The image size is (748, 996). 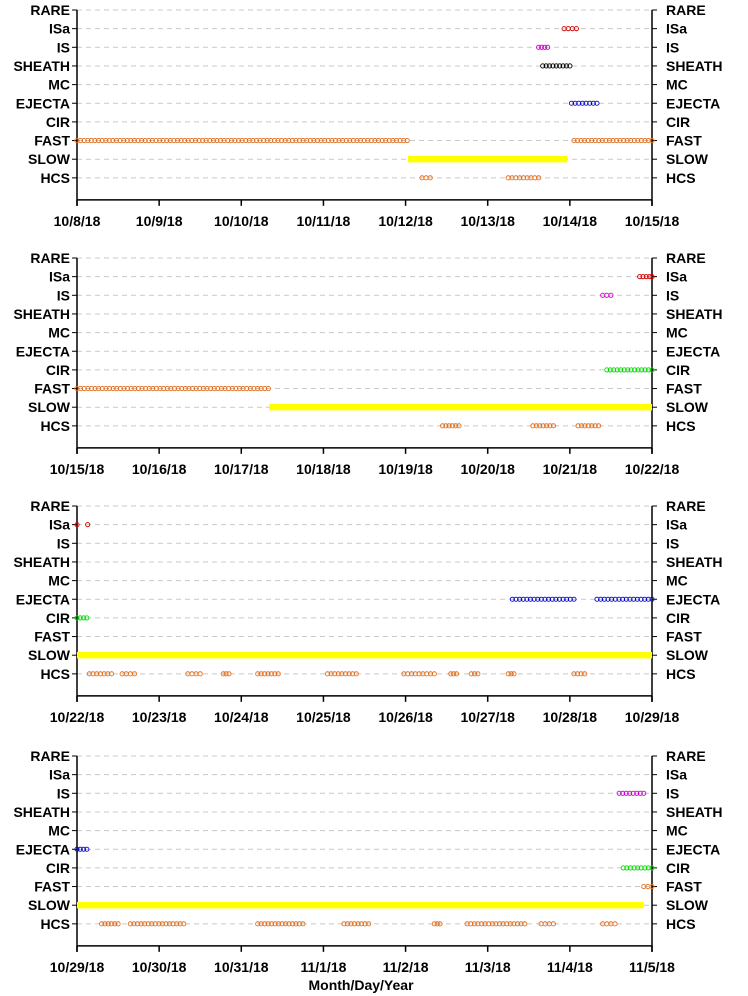 I want to click on series-slow, so click(x=360, y=905).